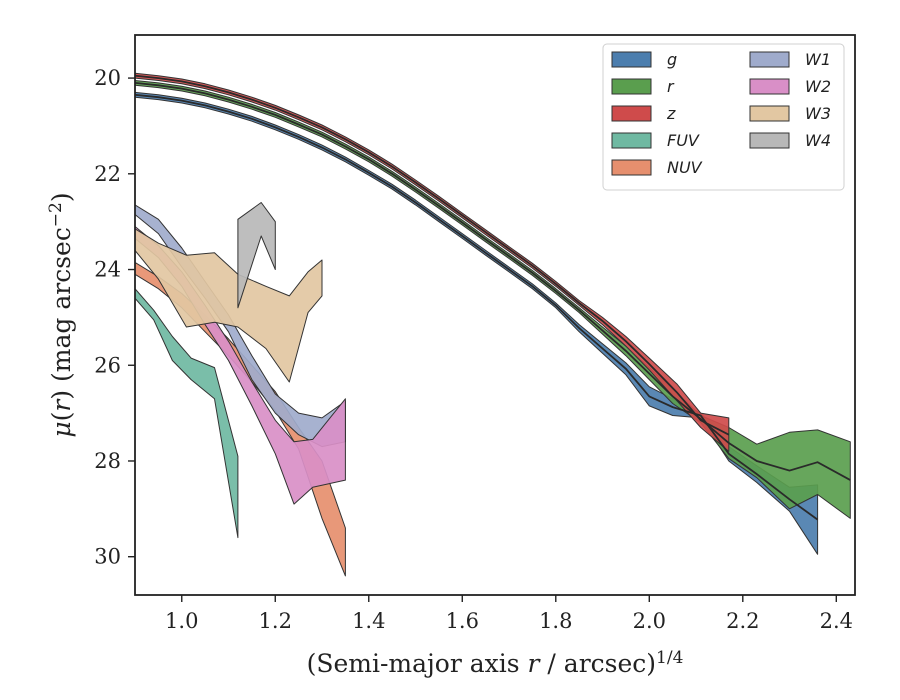 This screenshot has height=700, width=900. I want to click on y-tick-label: 20, so click(107, 78).